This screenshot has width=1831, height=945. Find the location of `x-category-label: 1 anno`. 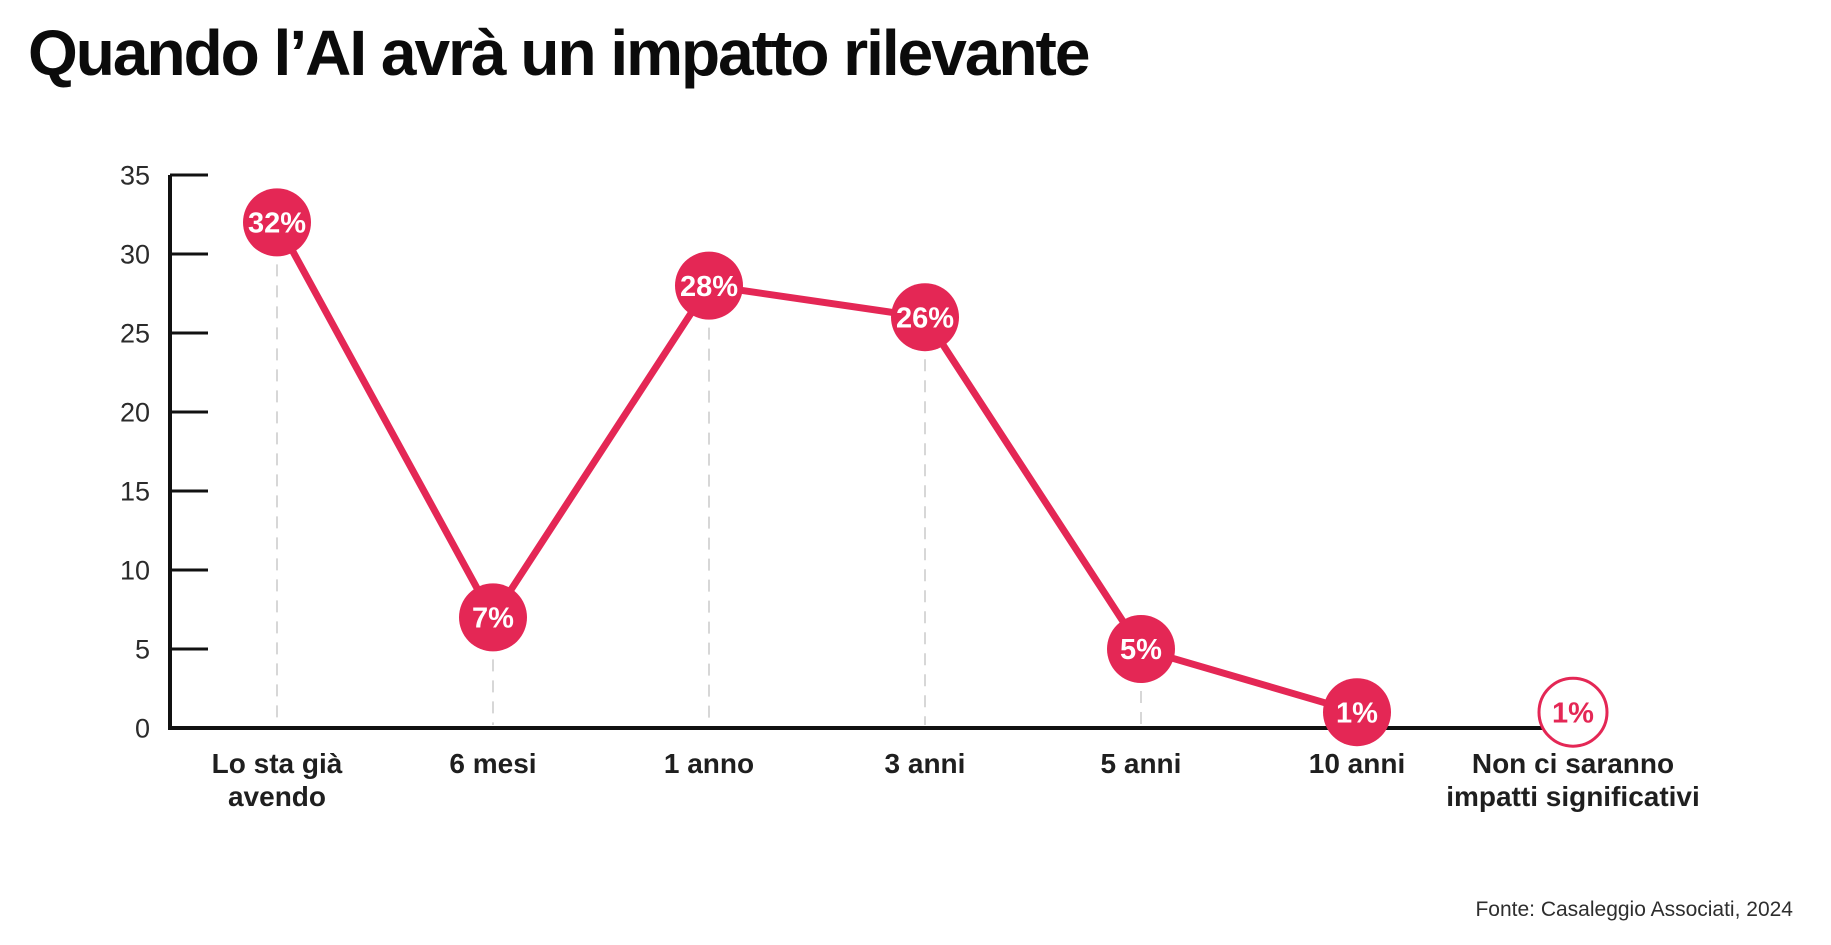

x-category-label: 1 anno is located at coordinates (709, 763).